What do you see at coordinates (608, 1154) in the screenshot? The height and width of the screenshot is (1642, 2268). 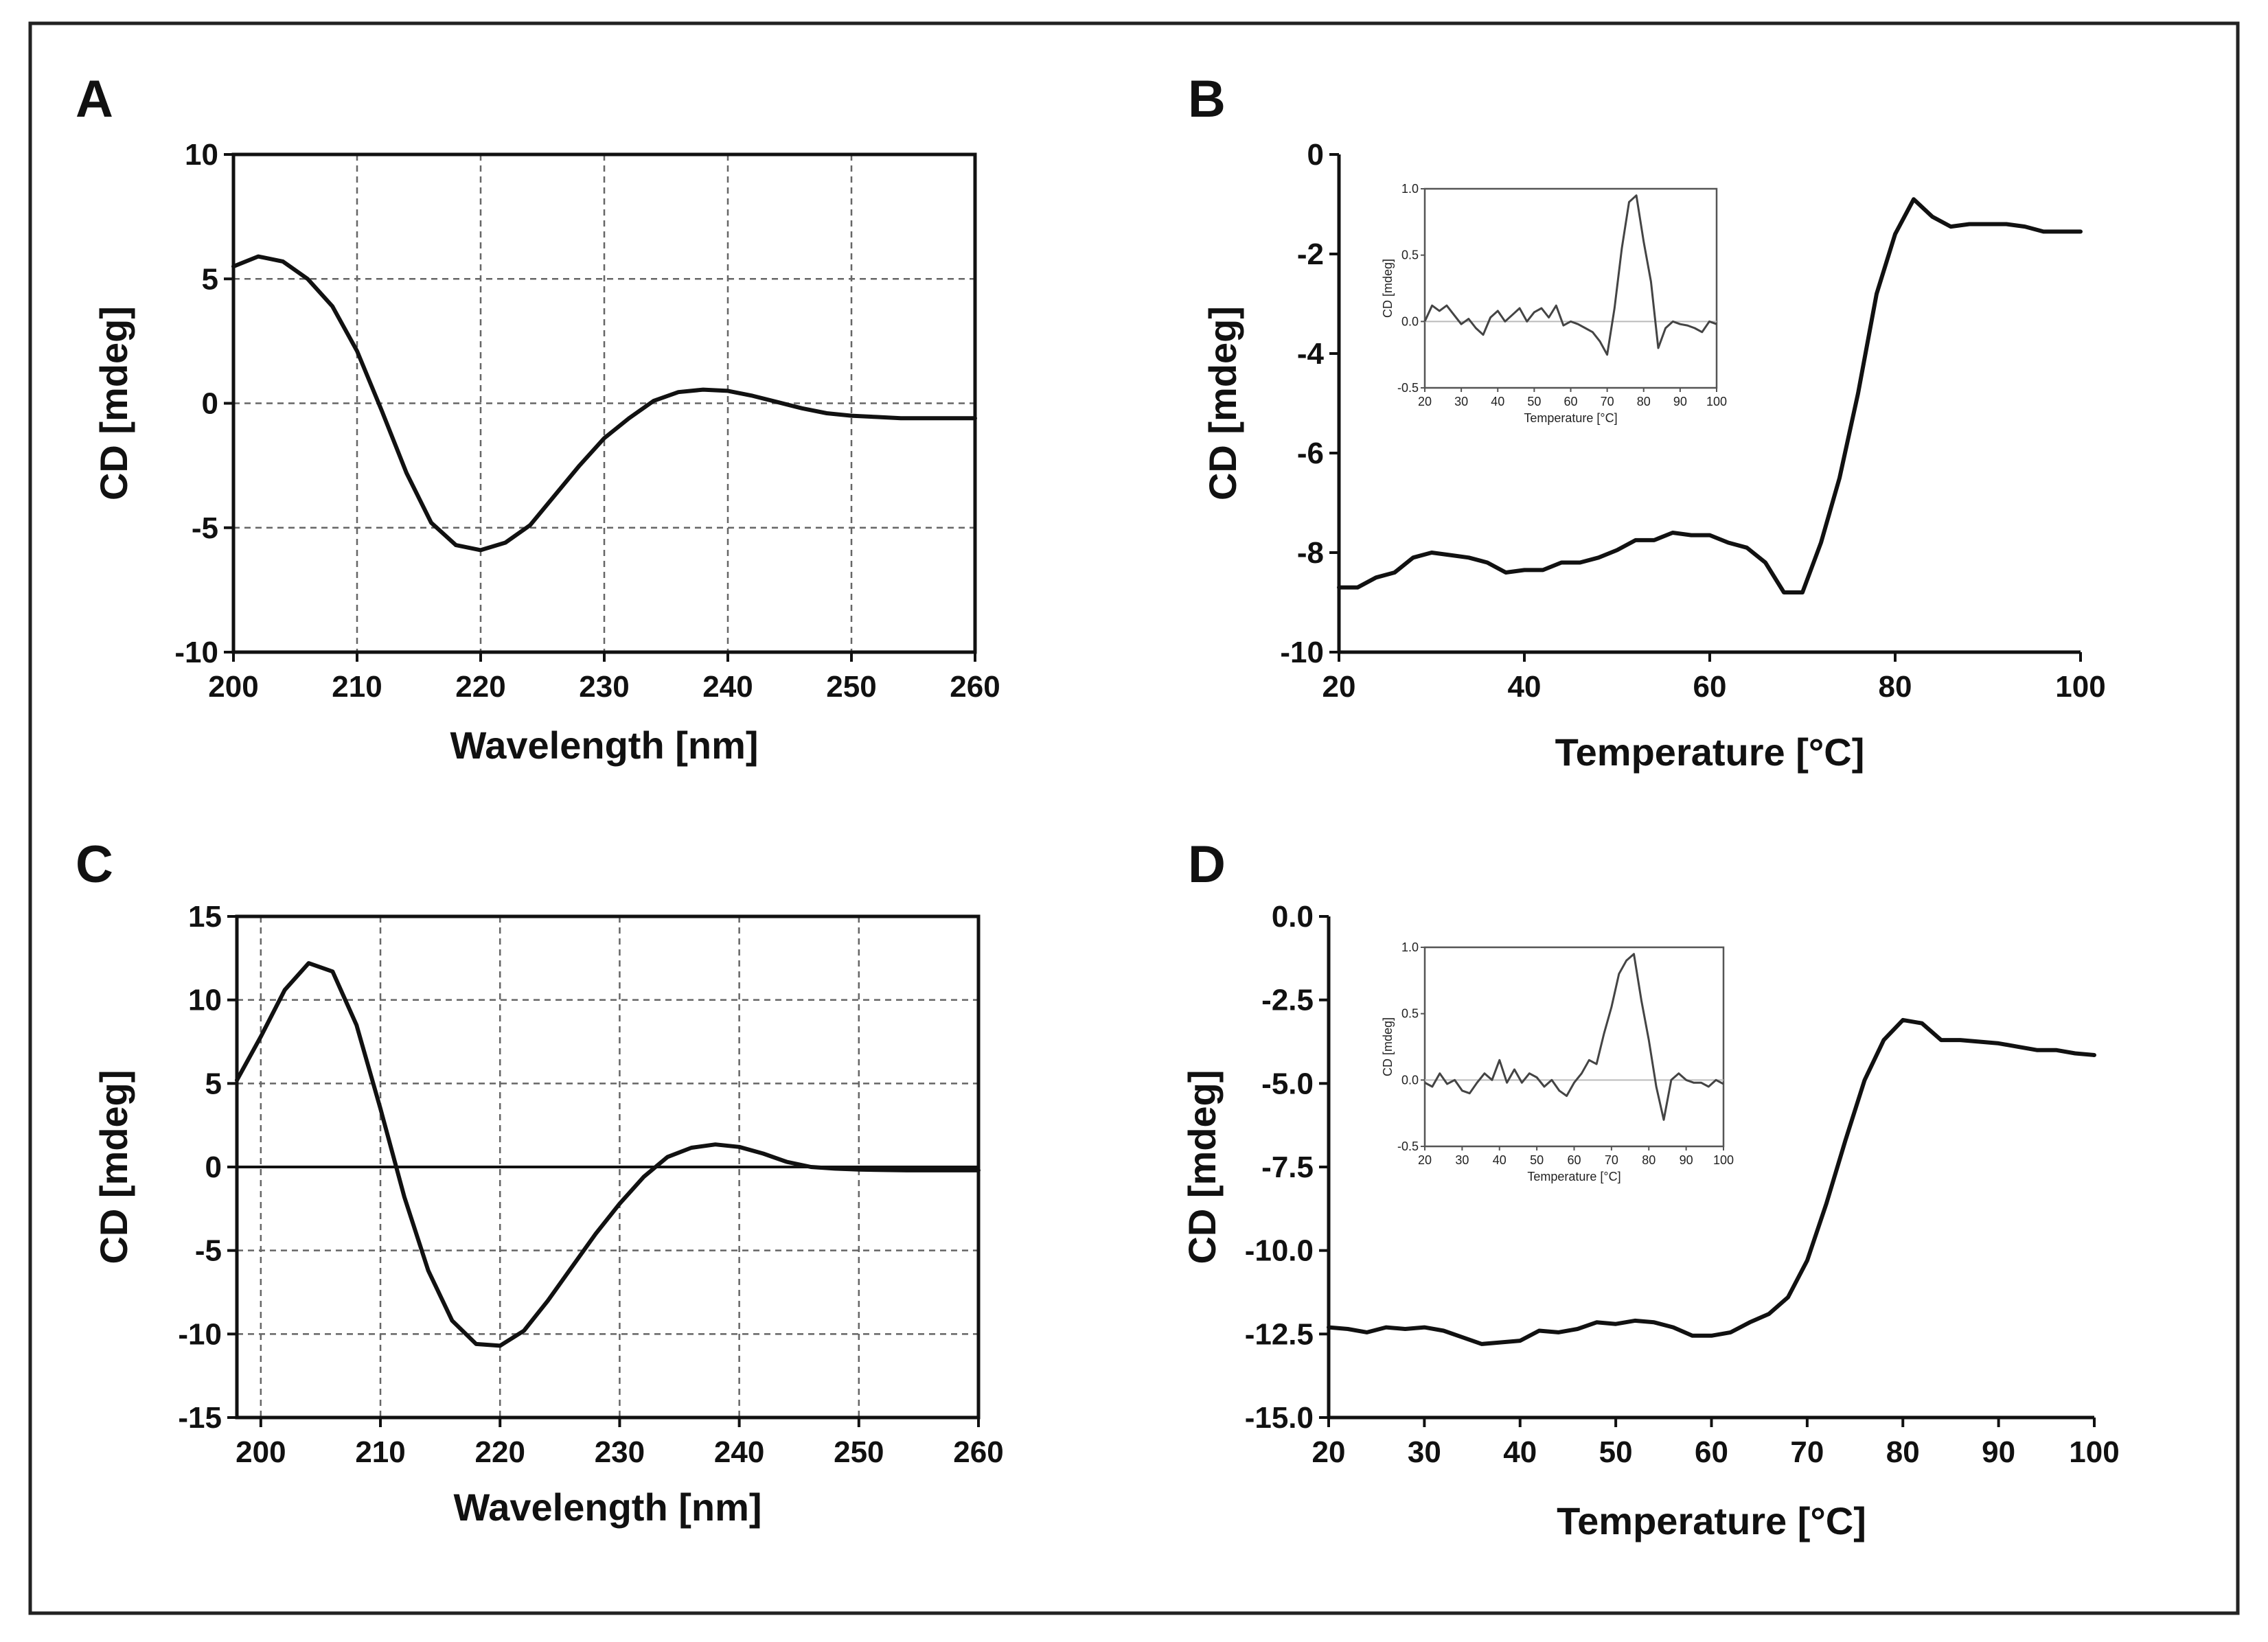 I see `panel-c-series-line` at bounding box center [608, 1154].